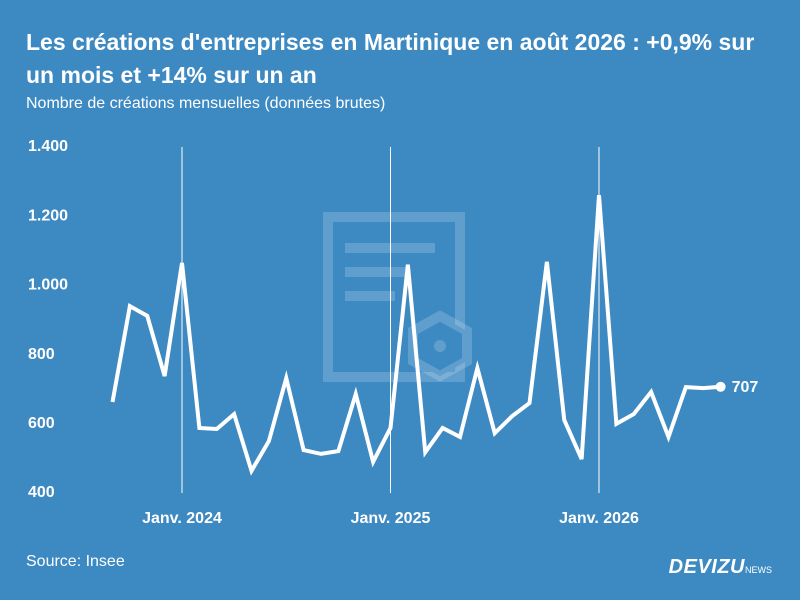 Image resolution: width=800 pixels, height=600 pixels. What do you see at coordinates (75, 561) in the screenshot?
I see `source: Source: Insee` at bounding box center [75, 561].